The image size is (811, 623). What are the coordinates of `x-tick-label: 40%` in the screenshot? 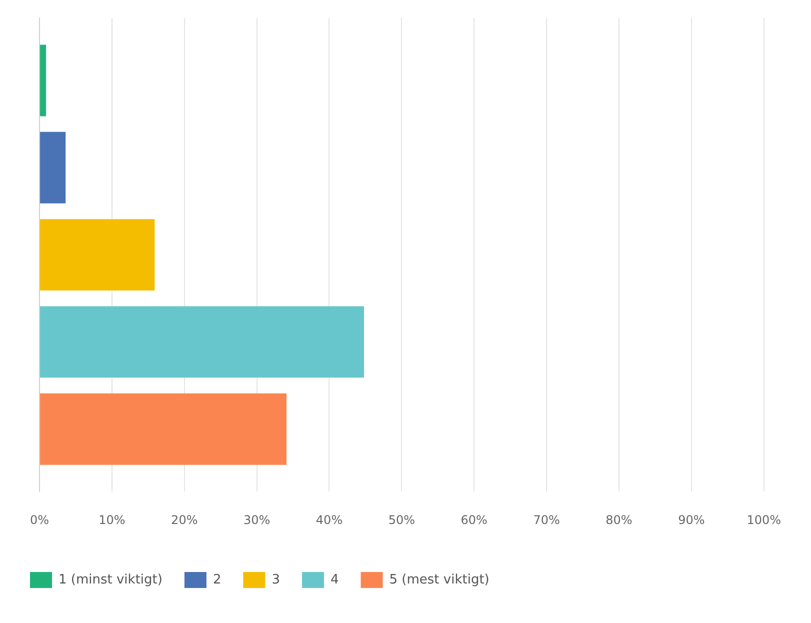 It's located at (329, 519).